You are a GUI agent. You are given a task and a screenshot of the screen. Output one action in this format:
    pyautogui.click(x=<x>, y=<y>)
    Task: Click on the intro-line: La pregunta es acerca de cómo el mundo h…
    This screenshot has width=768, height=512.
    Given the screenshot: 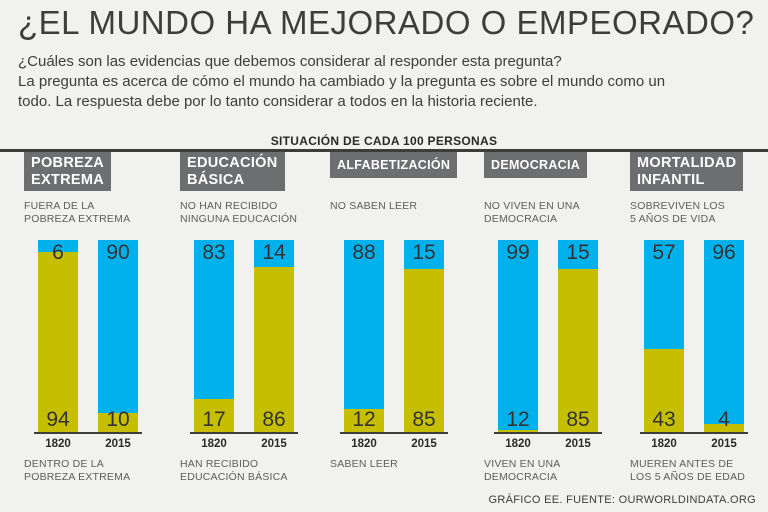 What is the action you would take?
    pyautogui.click(x=342, y=81)
    